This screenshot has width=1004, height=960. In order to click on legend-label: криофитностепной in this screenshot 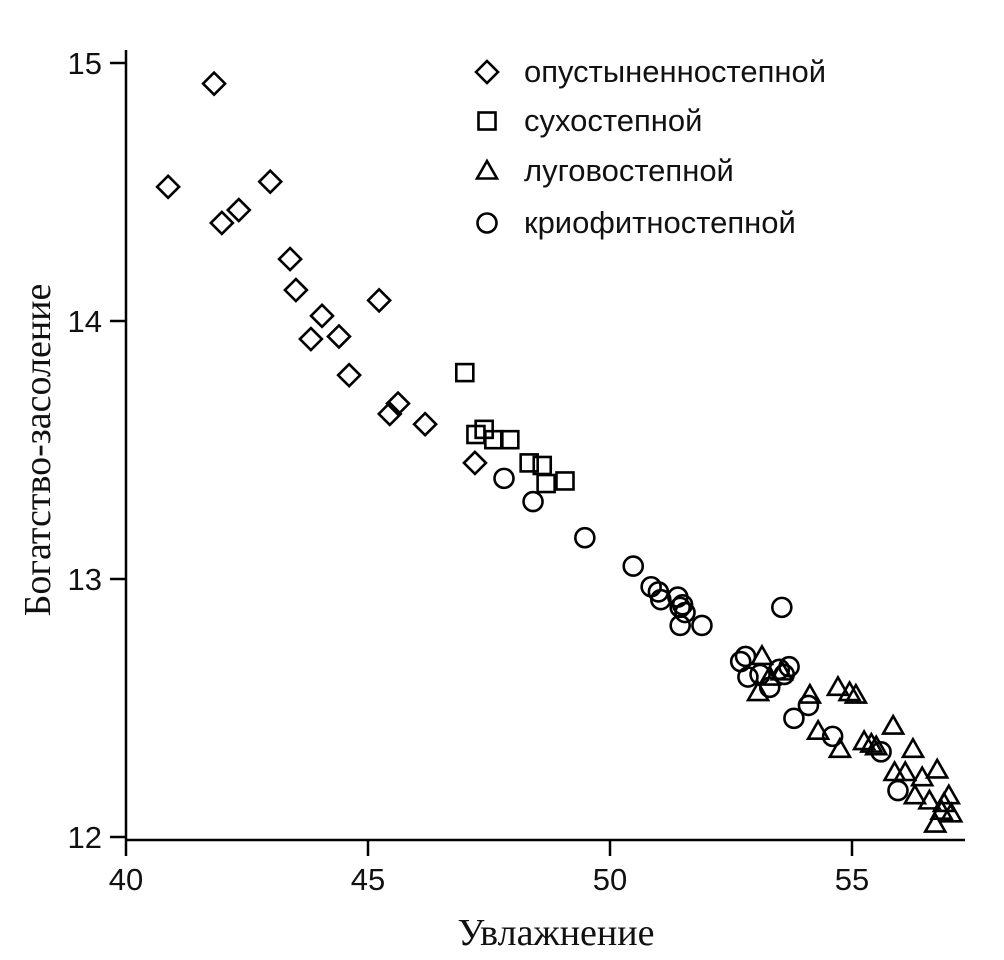, I will do `click(660, 222)`.